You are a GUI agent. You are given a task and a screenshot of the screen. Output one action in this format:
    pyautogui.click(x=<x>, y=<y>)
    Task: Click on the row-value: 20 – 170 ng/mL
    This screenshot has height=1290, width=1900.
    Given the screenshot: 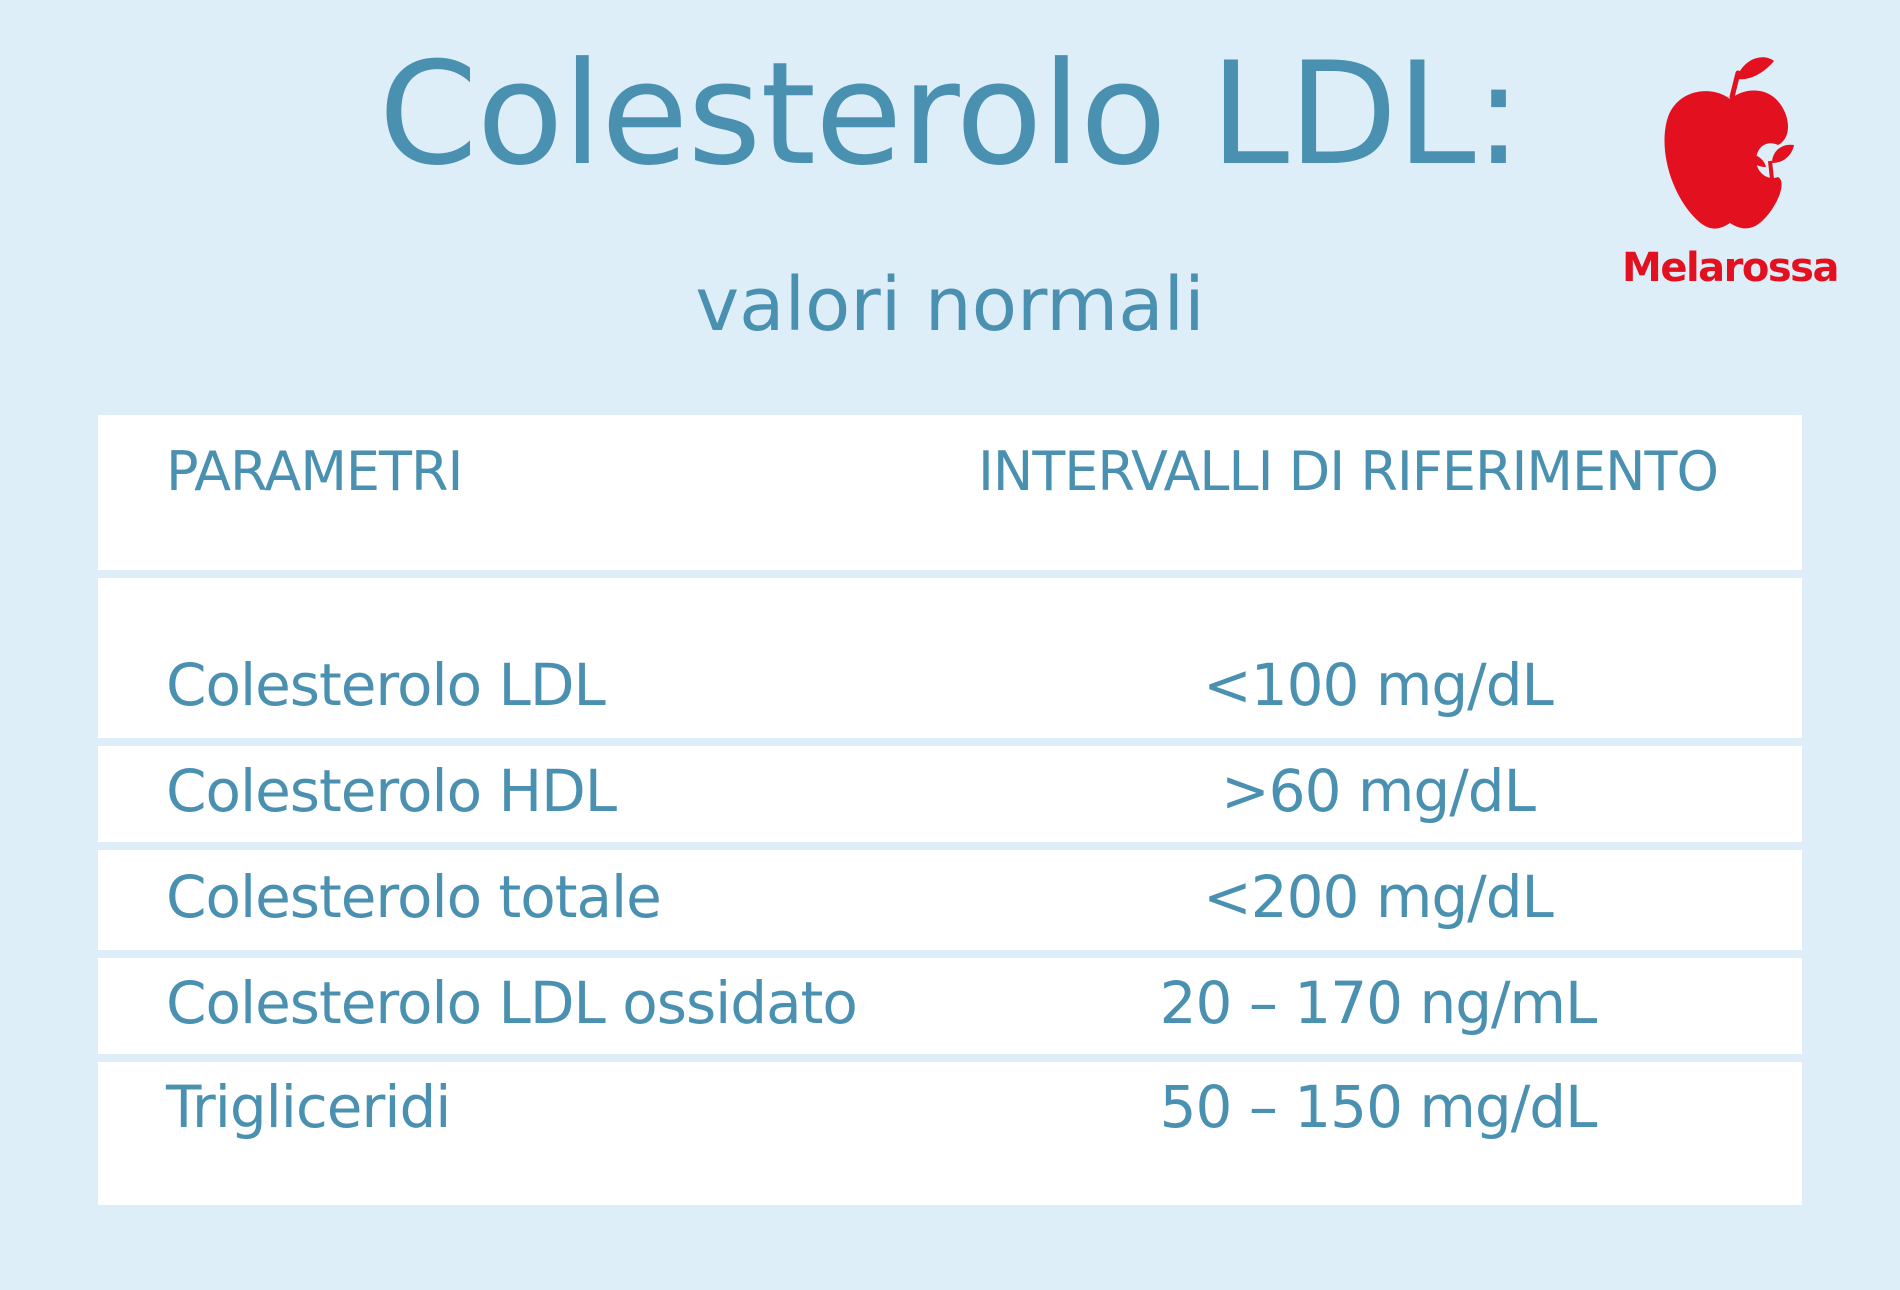 What is the action you would take?
    pyautogui.click(x=1378, y=1003)
    